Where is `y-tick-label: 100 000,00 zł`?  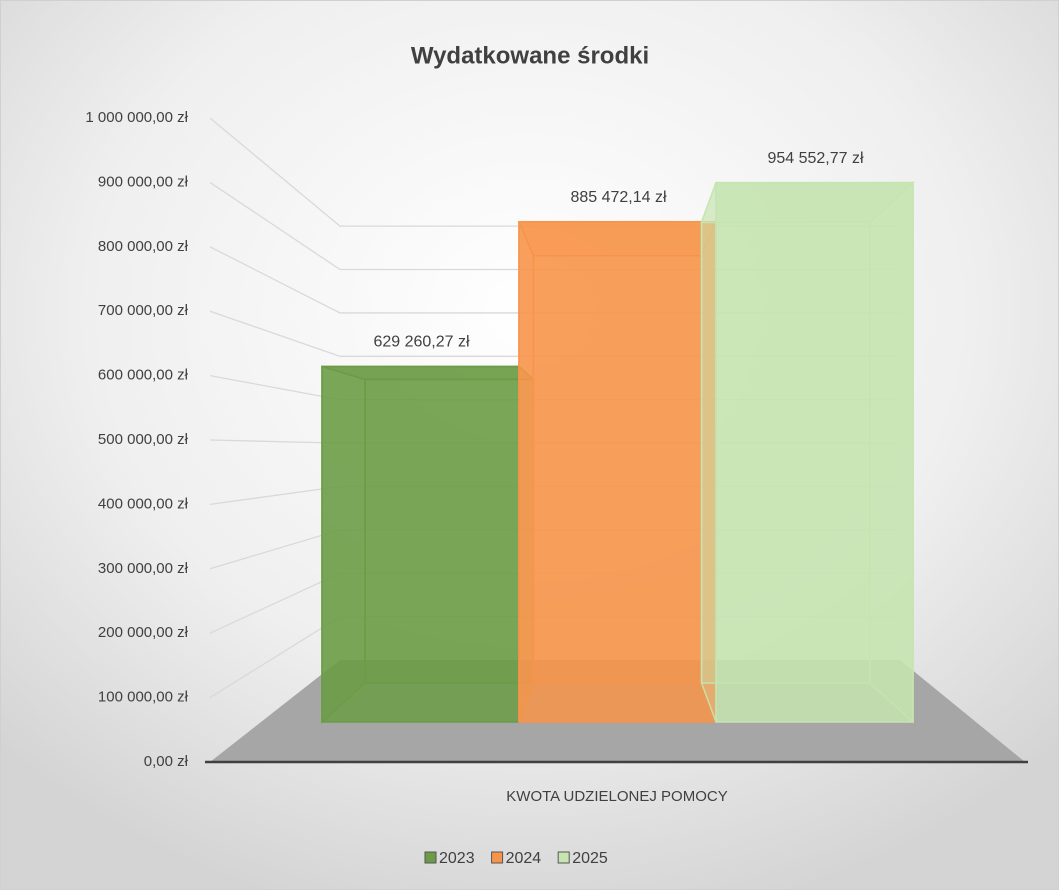 y-tick-label: 100 000,00 zł is located at coordinates (143, 697).